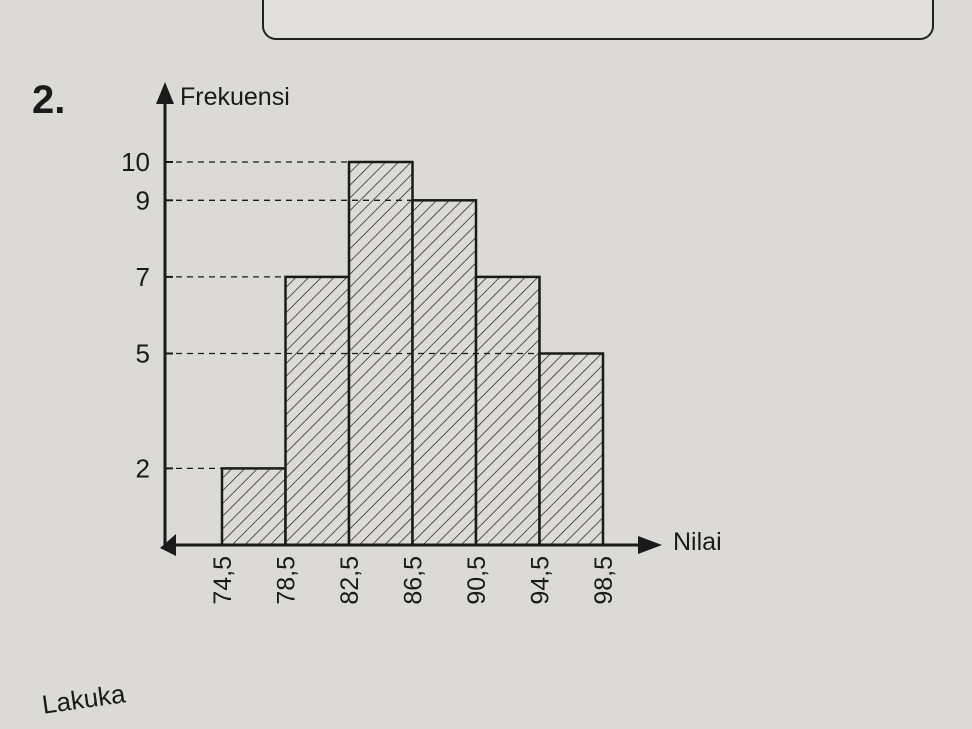 This screenshot has width=972, height=729. Describe the element at coordinates (135, 162) in the screenshot. I see `y-tick-label-5: 10` at that location.